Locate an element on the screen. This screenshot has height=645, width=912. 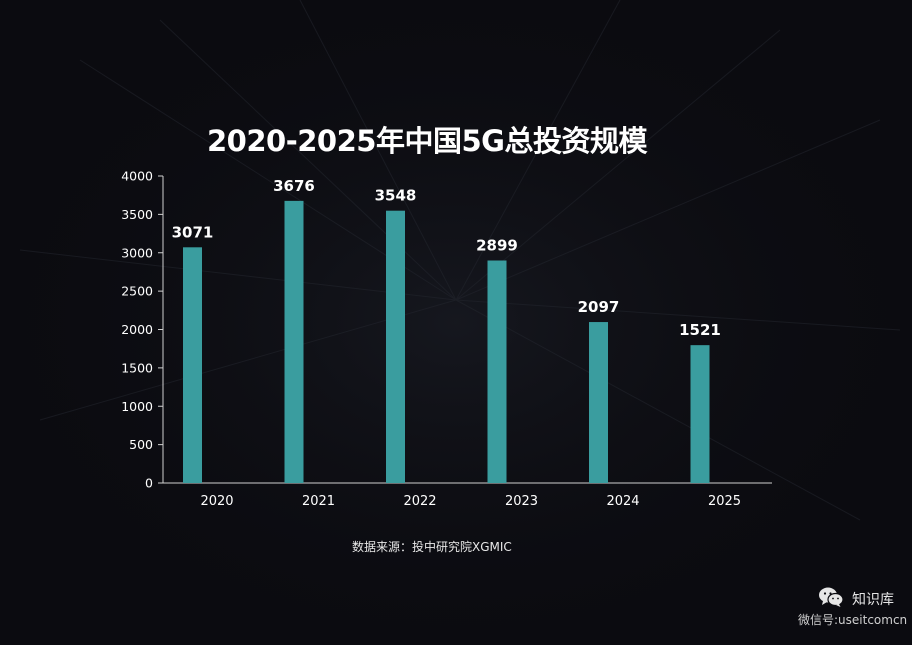
bar-2021 is located at coordinates (294, 341).